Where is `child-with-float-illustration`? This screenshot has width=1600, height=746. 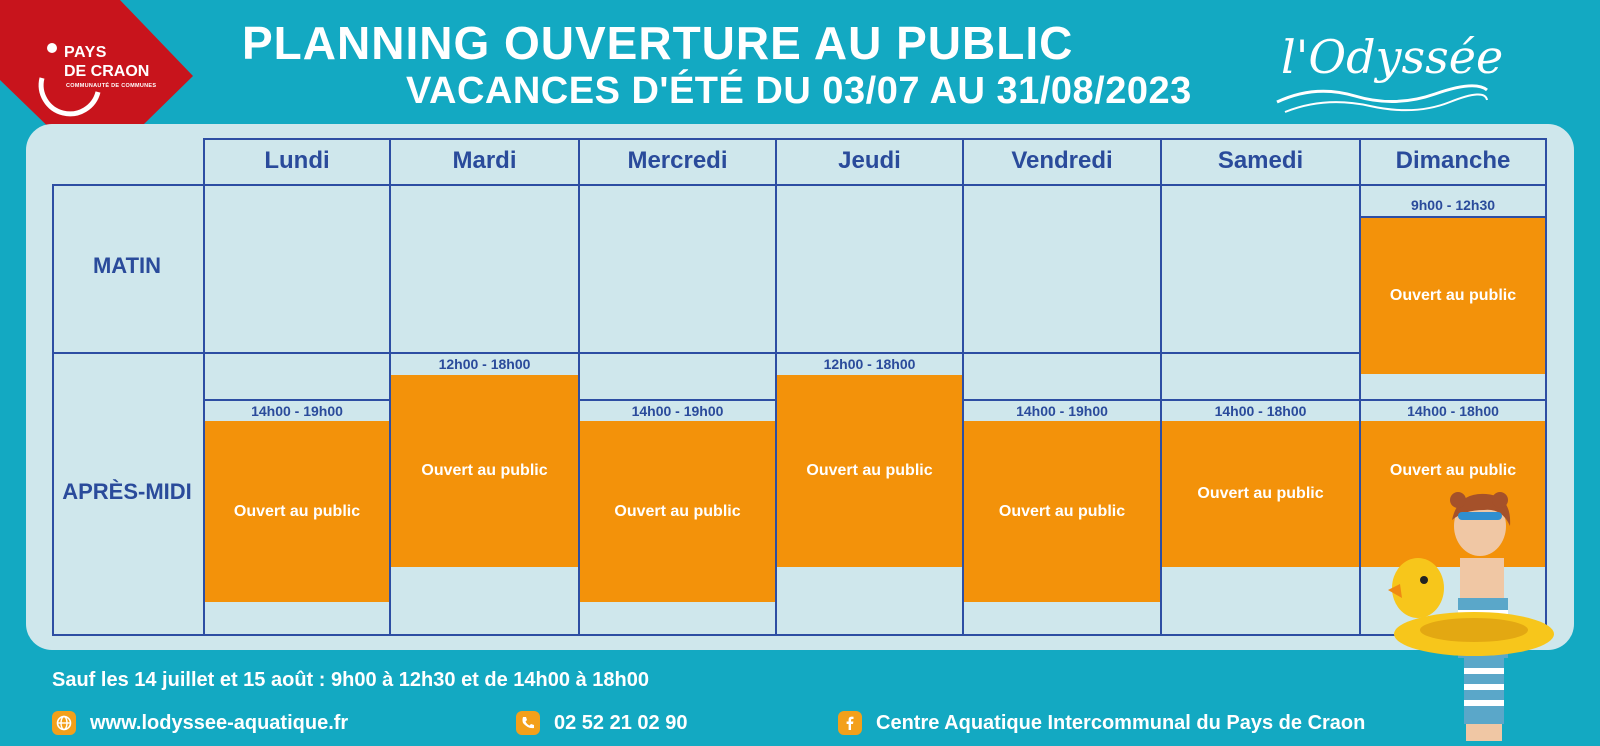
child-with-float-illustration is located at coordinates (1471, 616).